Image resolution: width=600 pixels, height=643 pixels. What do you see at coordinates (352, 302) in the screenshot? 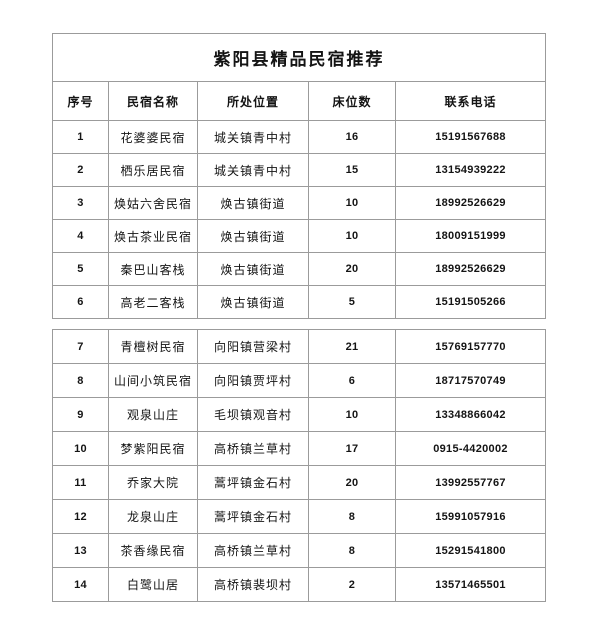
I see `cell-bed-count: 5` at bounding box center [352, 302].